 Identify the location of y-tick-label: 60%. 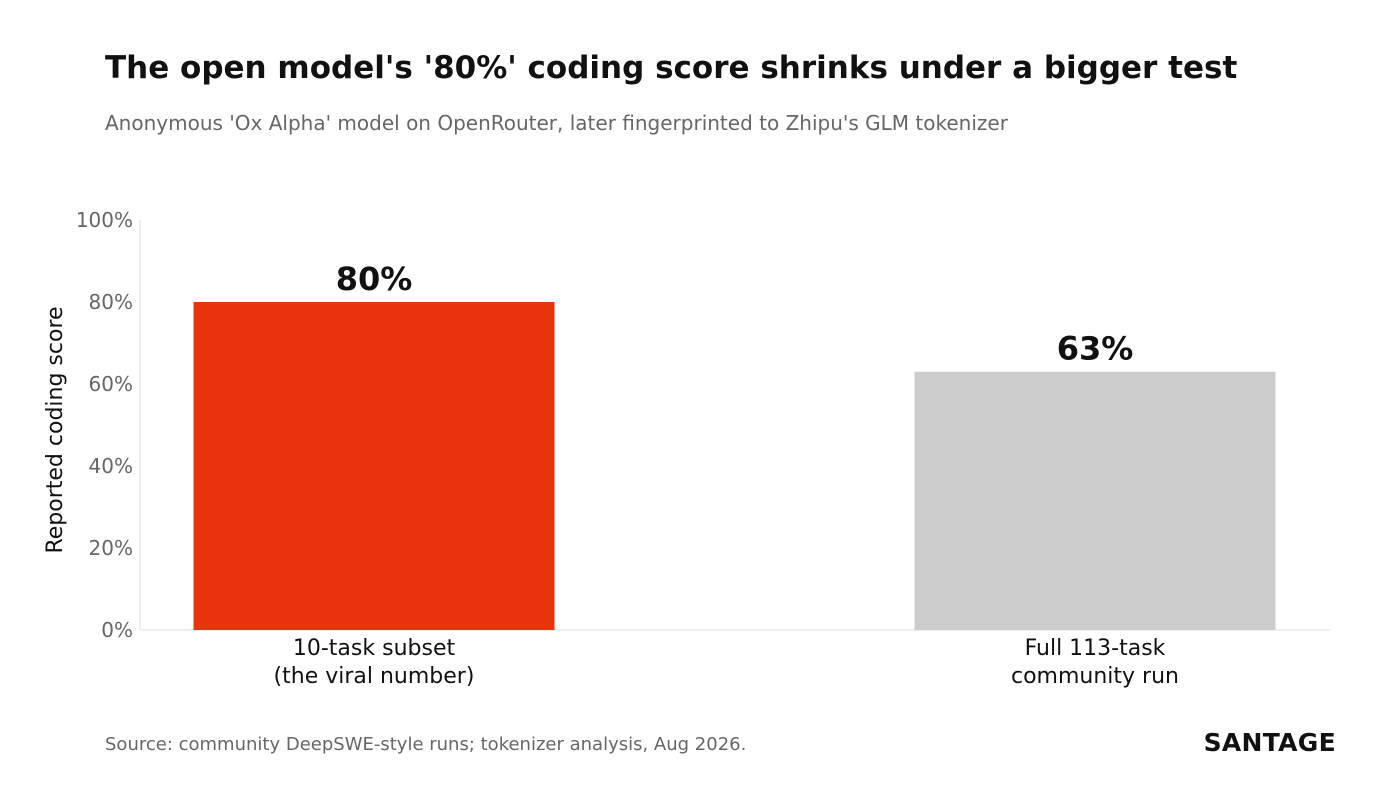
(111, 384).